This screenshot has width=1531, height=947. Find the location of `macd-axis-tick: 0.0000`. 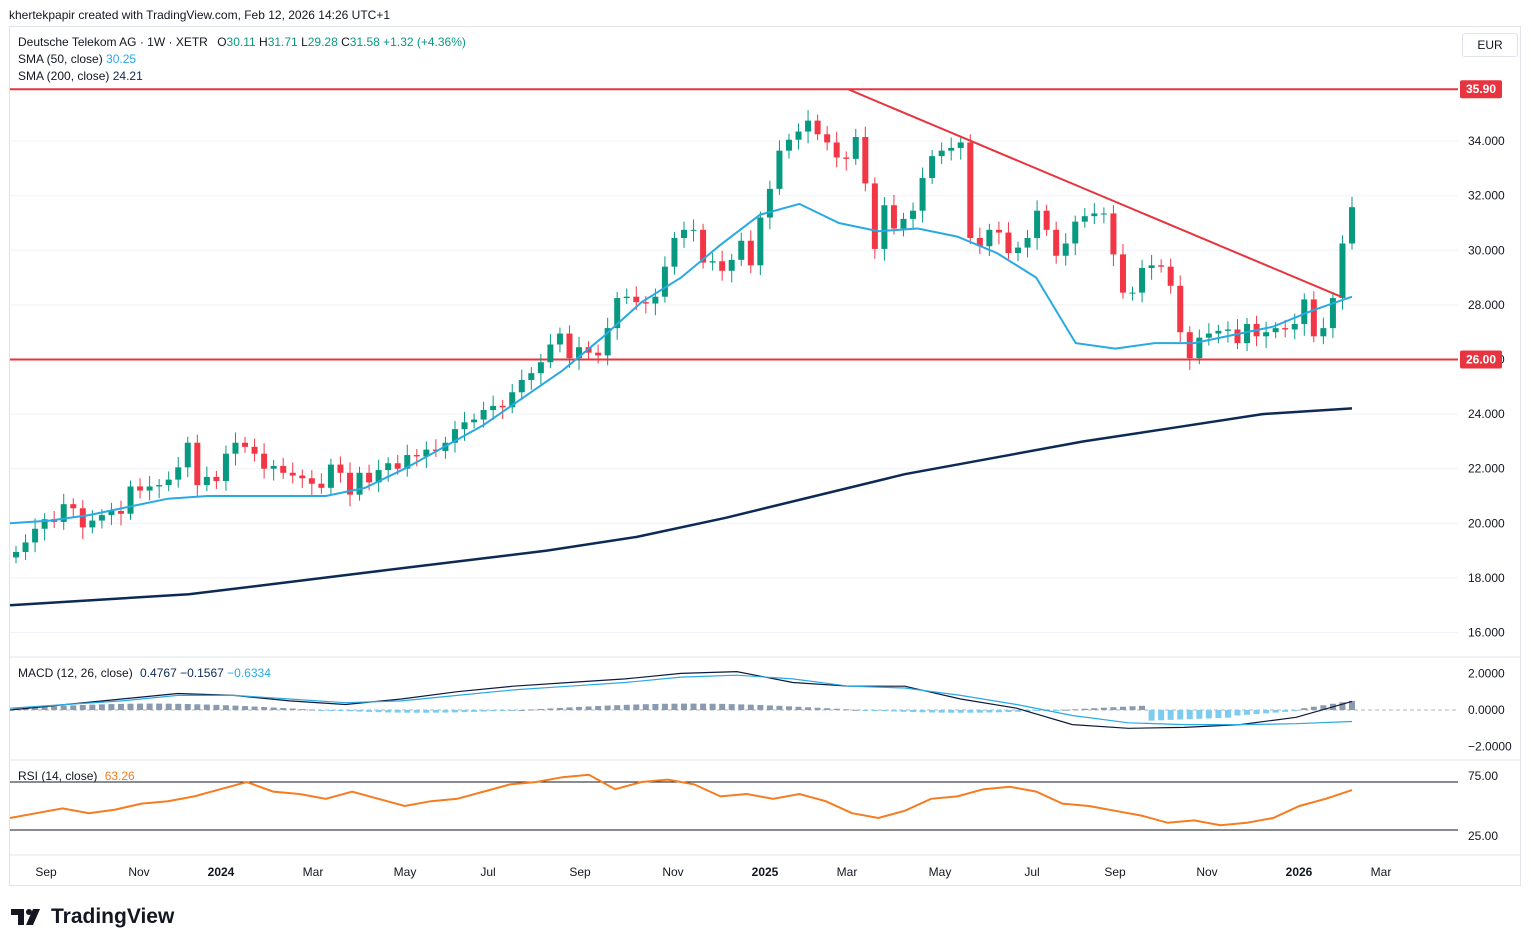

macd-axis-tick: 0.0000 is located at coordinates (1486, 710).